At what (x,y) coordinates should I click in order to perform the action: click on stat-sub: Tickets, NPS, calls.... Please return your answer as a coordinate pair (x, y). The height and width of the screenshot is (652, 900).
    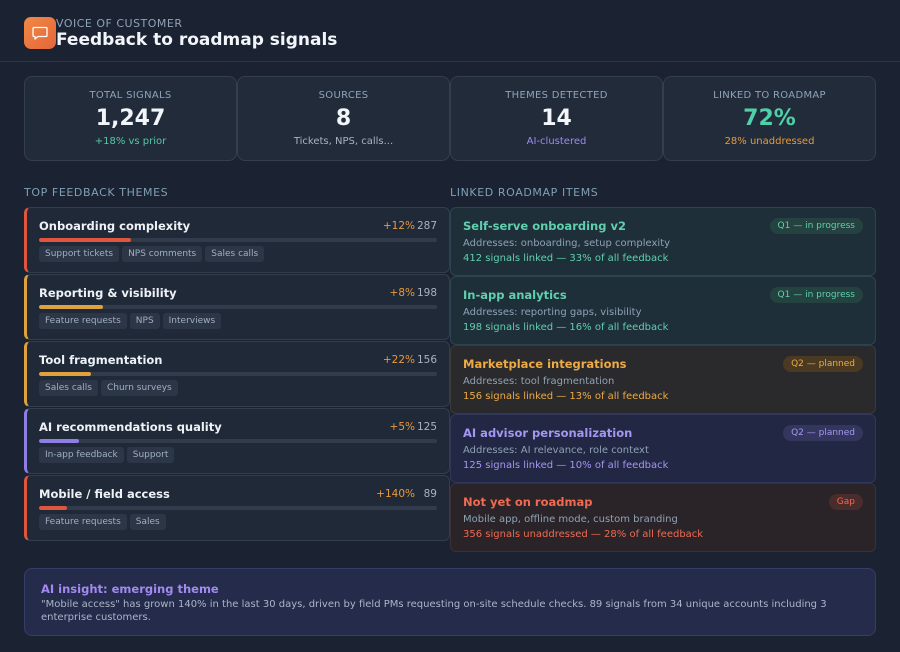
    Looking at the image, I should click on (343, 141).